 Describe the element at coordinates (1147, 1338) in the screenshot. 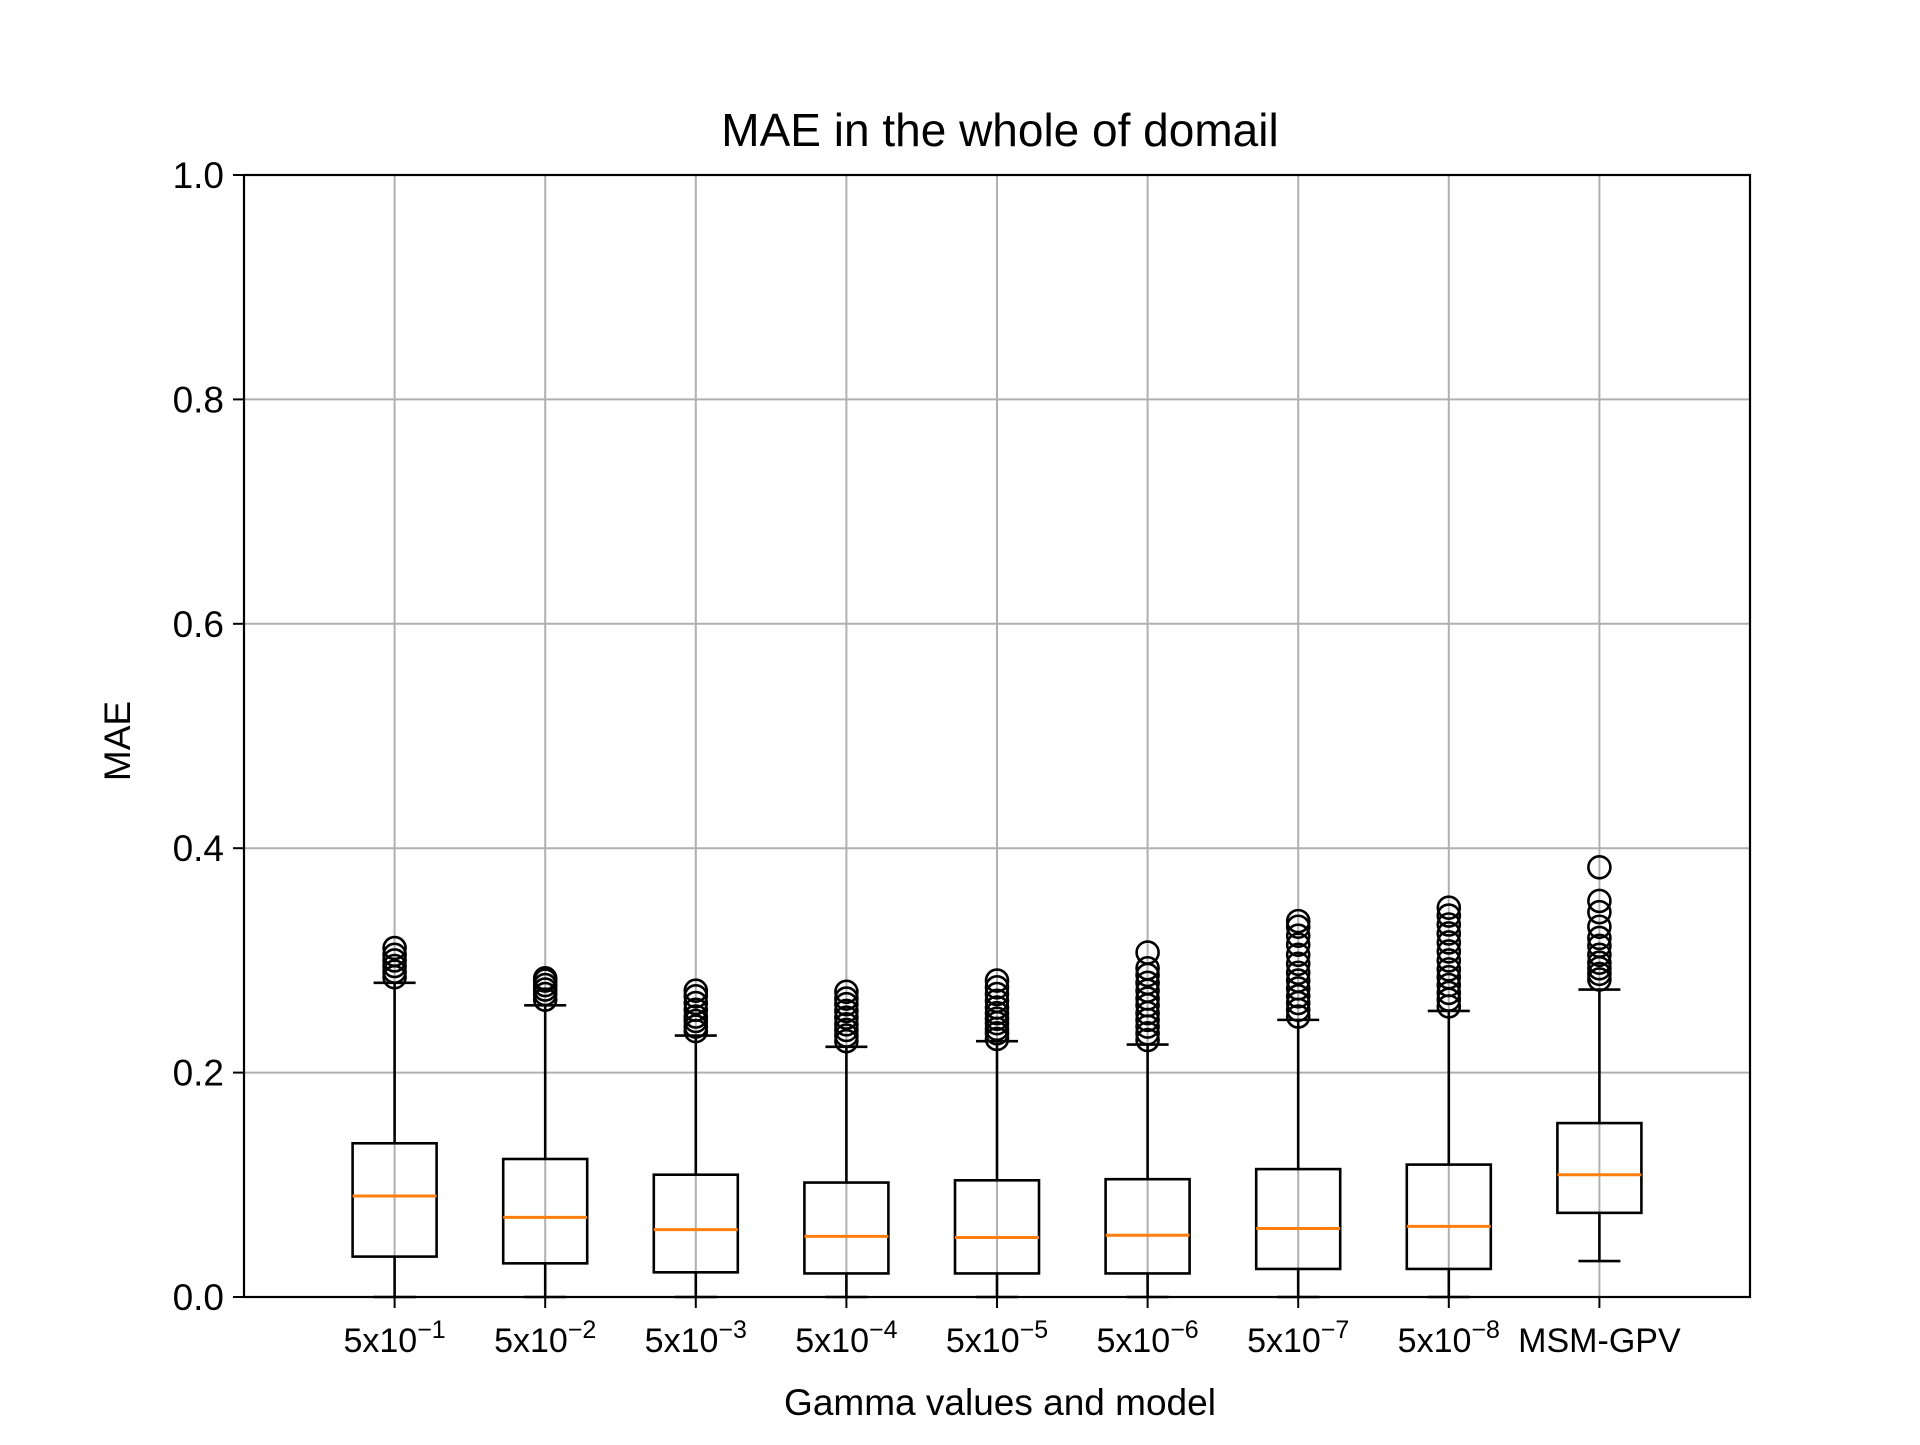

I see `x-tick-label: 5x10⁻⁶` at that location.